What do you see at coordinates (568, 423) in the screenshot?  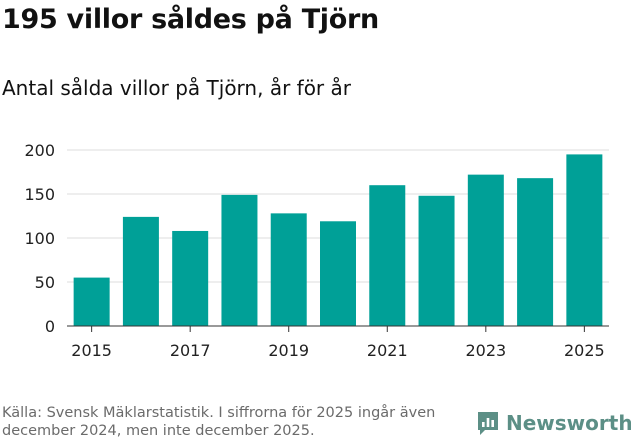 I see `brand-label: Newsworthy` at bounding box center [568, 423].